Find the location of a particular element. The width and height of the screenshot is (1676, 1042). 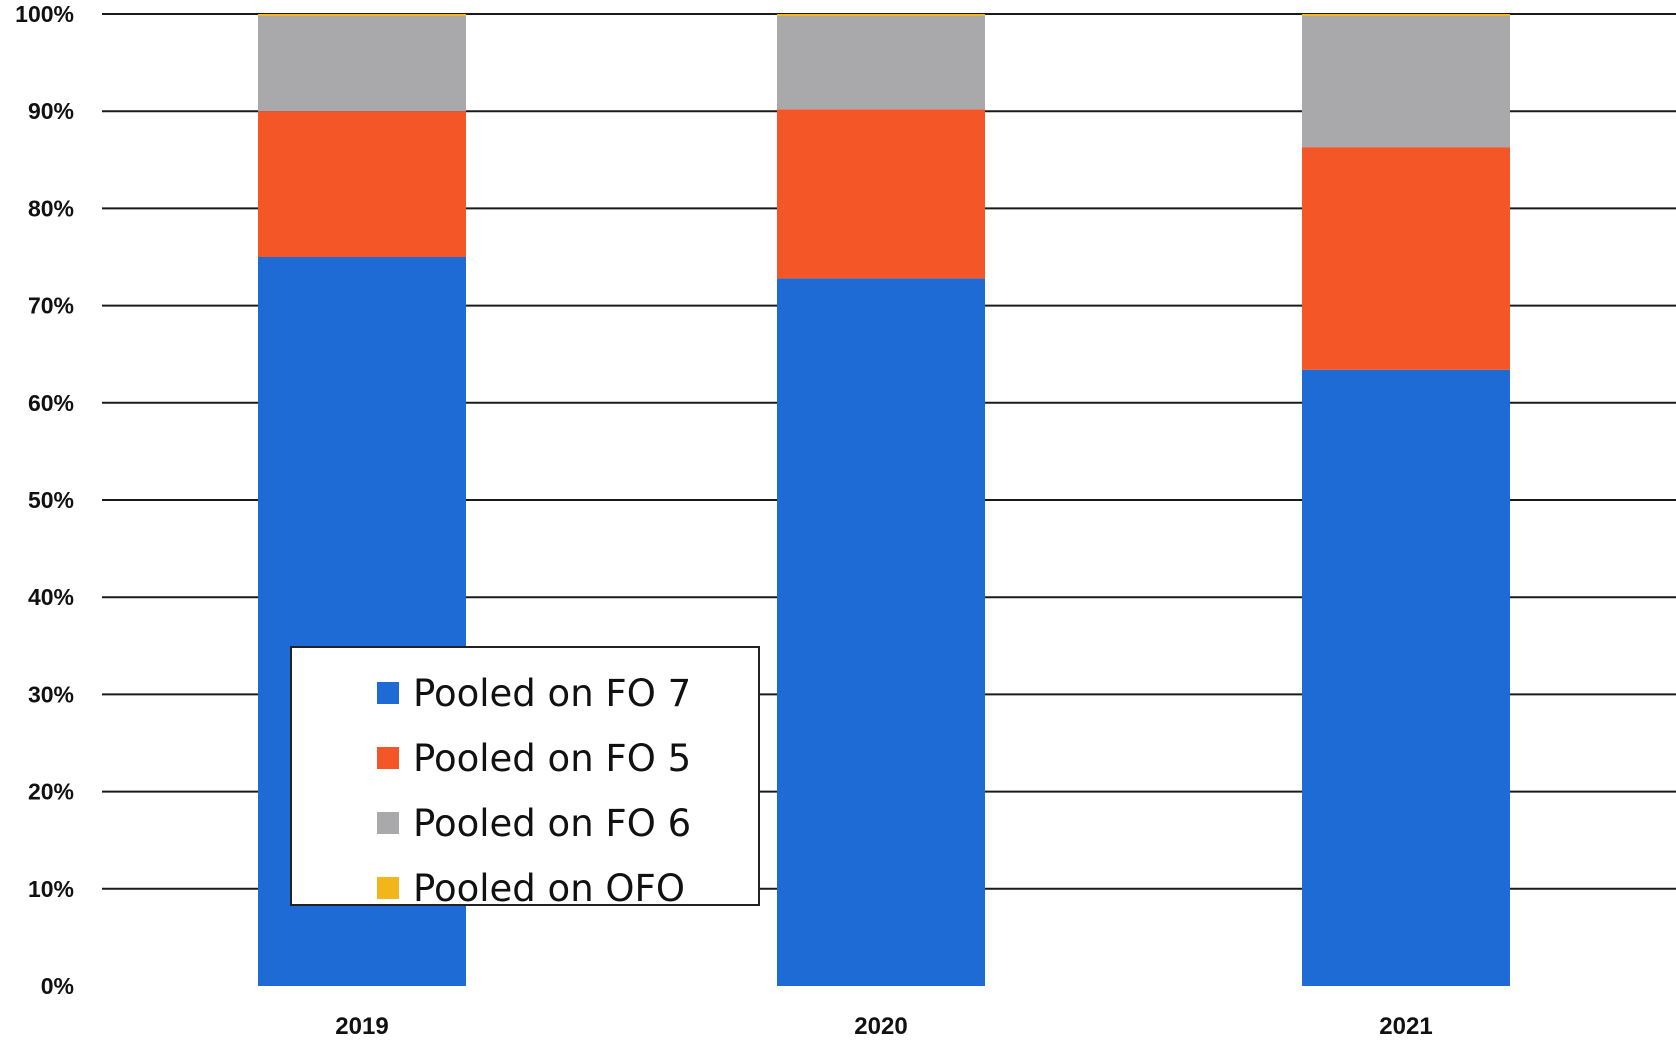

y-tick-label: 10% is located at coordinates (51, 889).